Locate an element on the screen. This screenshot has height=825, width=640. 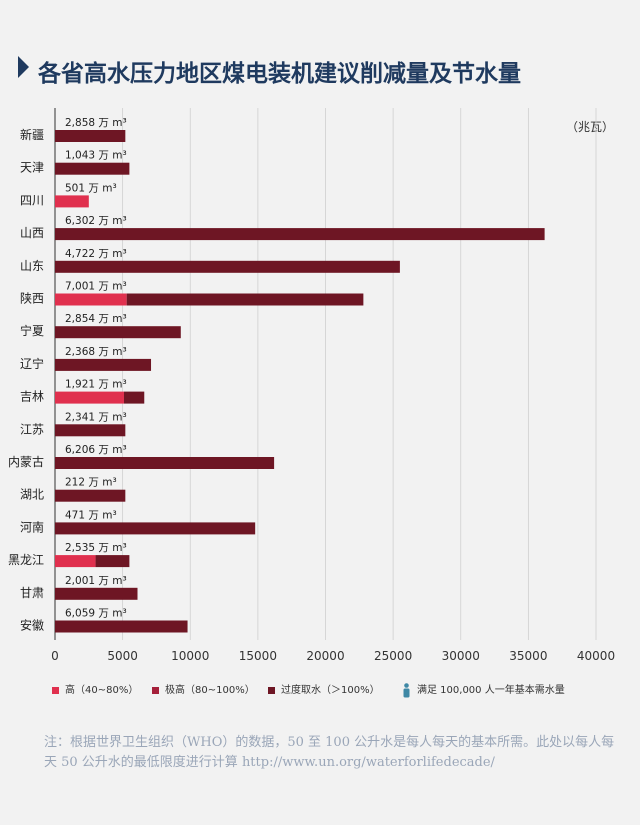
category-label: 四川 is located at coordinates (32, 200).